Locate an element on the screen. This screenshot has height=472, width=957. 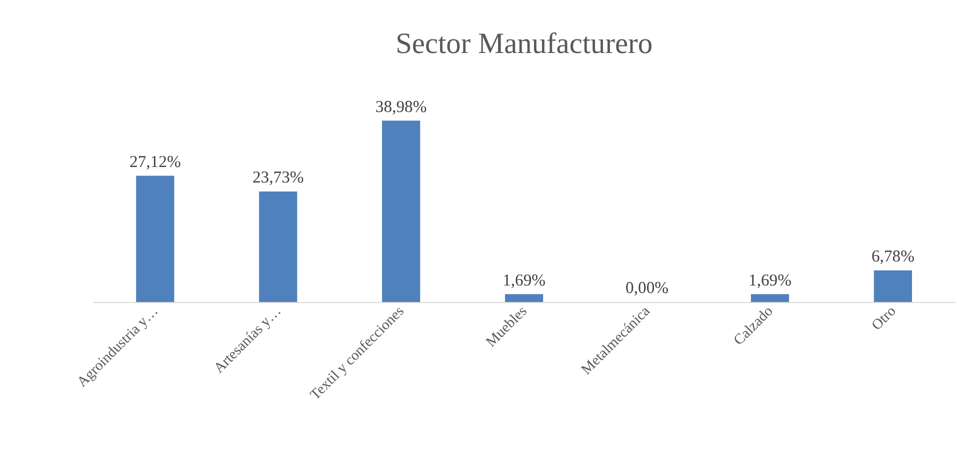
chart-title: Sector Manufacturero is located at coordinates (524, 44).